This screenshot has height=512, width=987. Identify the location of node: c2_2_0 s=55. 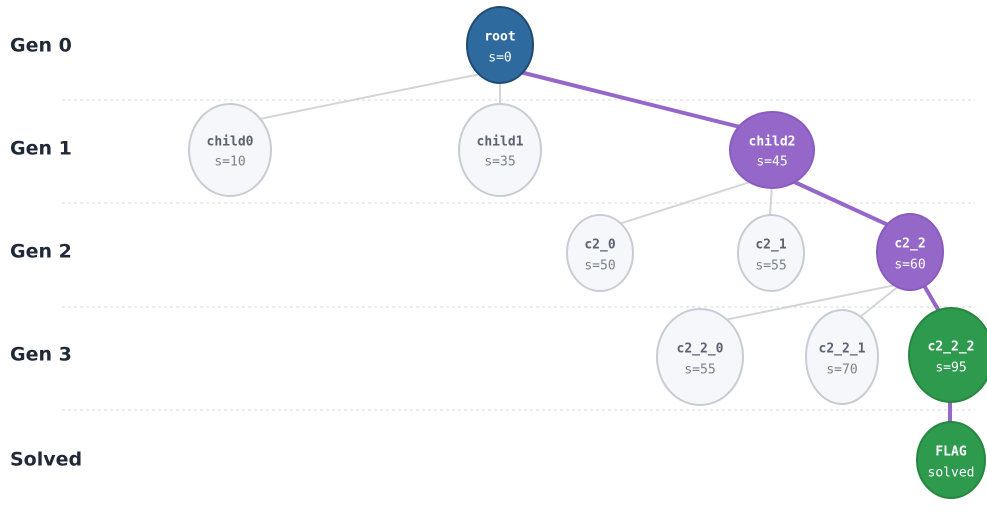
(700, 357).